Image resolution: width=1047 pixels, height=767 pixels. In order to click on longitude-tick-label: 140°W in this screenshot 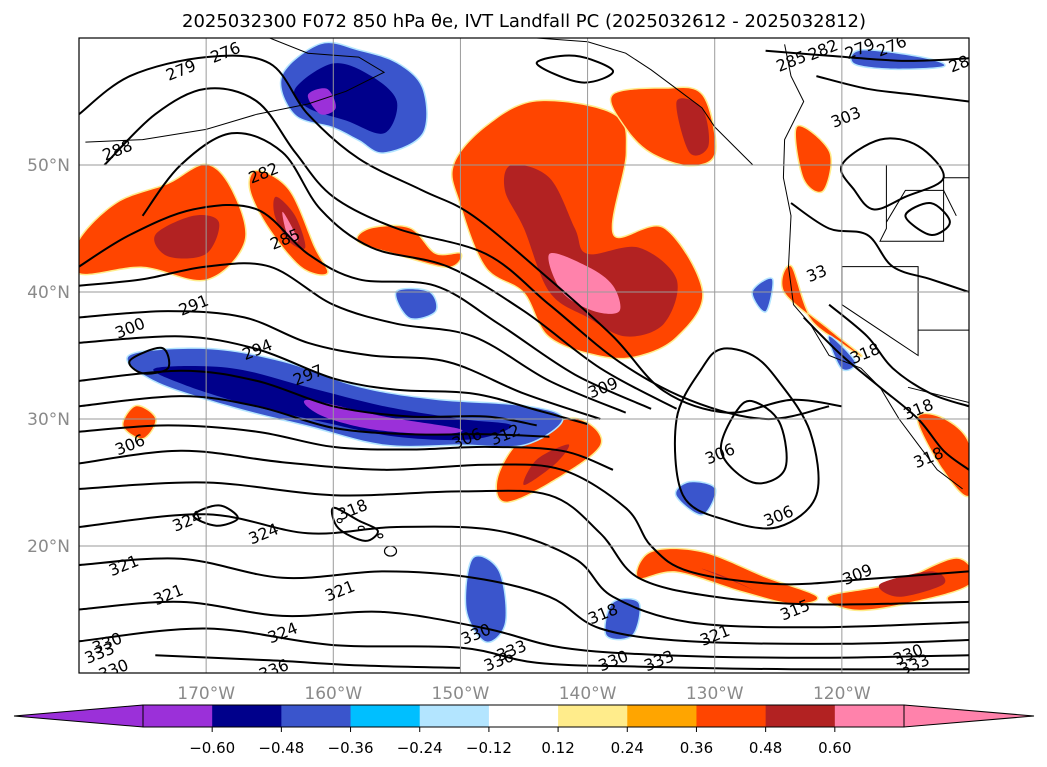, I will do `click(588, 694)`.